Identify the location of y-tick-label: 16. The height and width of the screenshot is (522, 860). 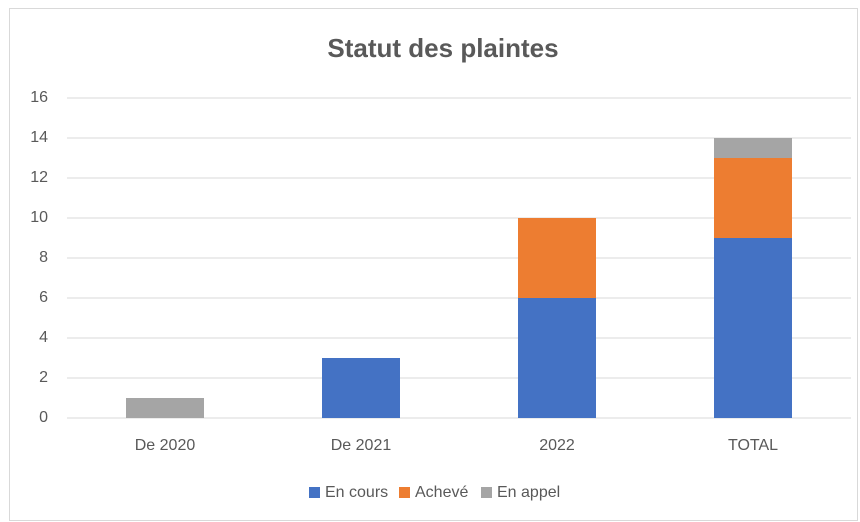
(39, 97).